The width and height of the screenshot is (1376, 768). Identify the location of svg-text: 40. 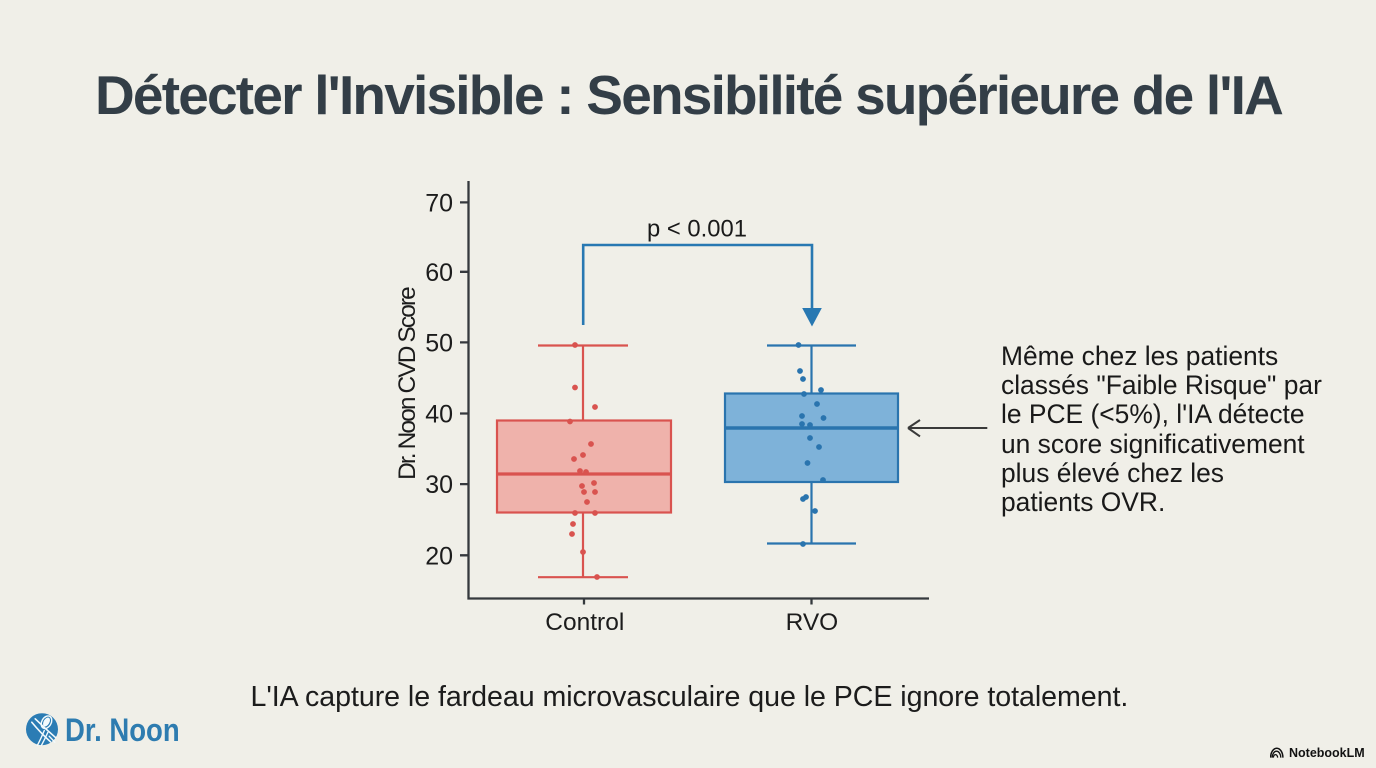
(439, 415).